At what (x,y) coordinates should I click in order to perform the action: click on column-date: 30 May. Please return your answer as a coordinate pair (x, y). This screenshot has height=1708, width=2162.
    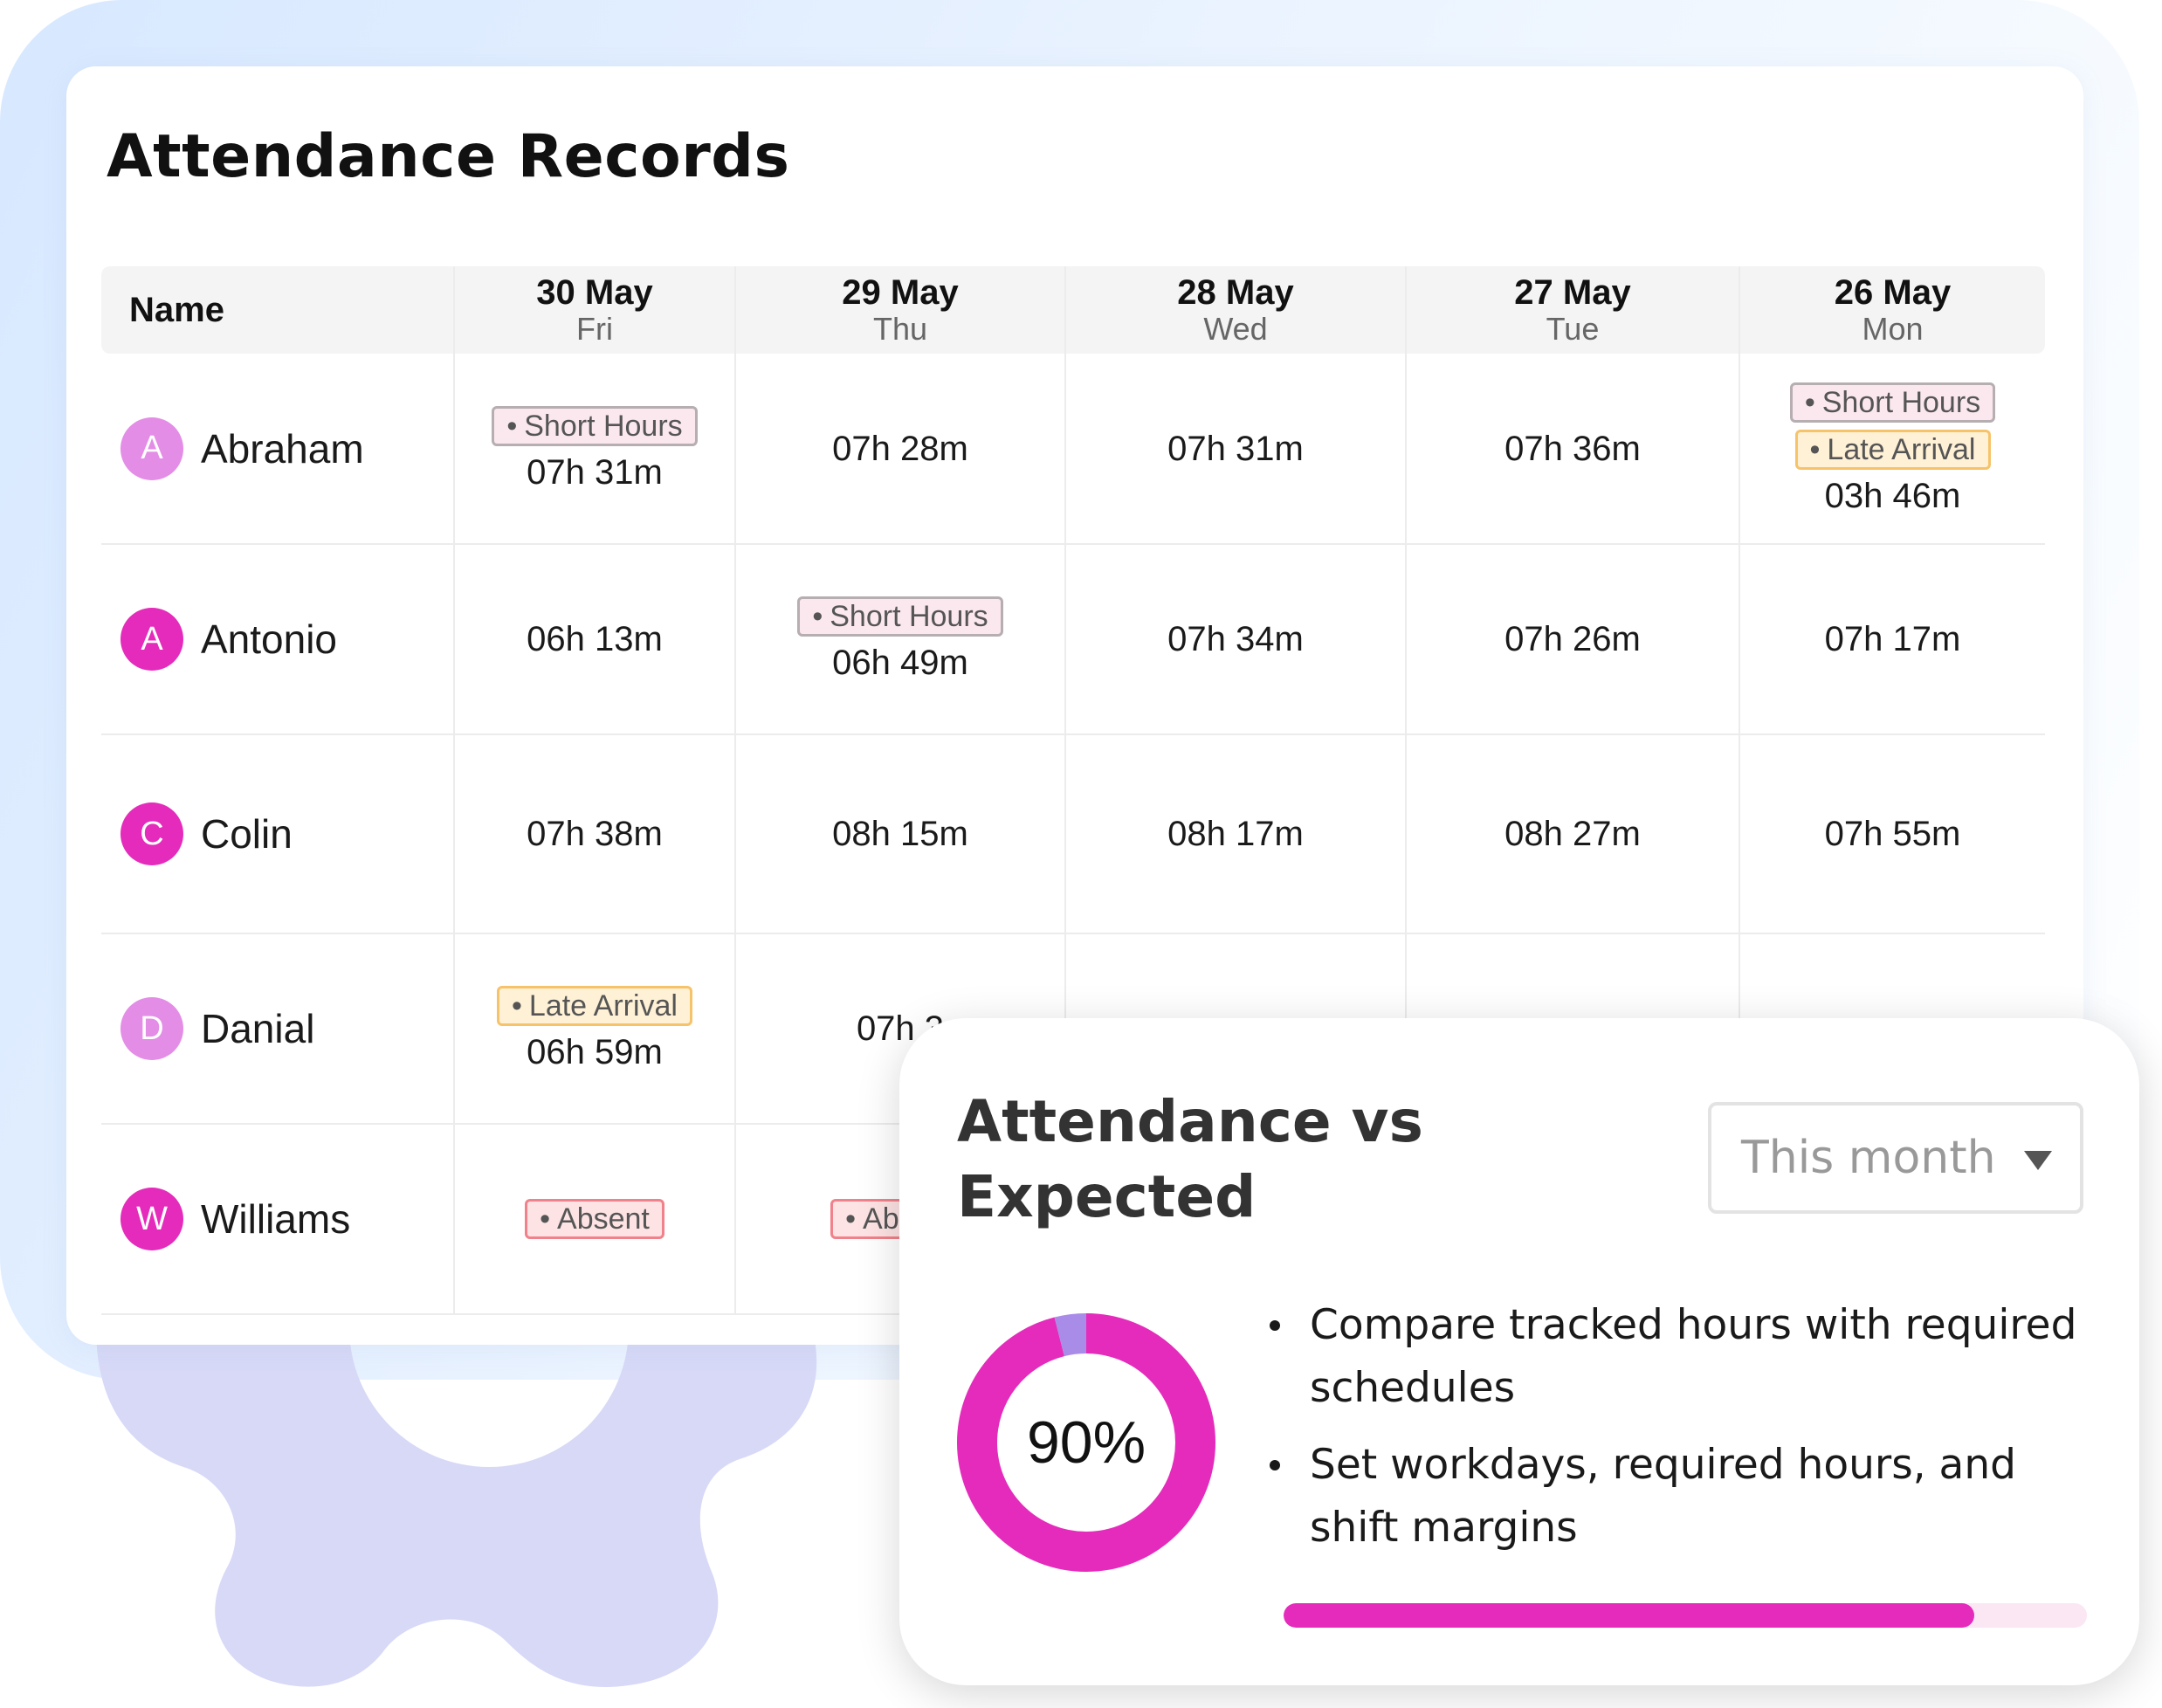
    Looking at the image, I should click on (594, 292).